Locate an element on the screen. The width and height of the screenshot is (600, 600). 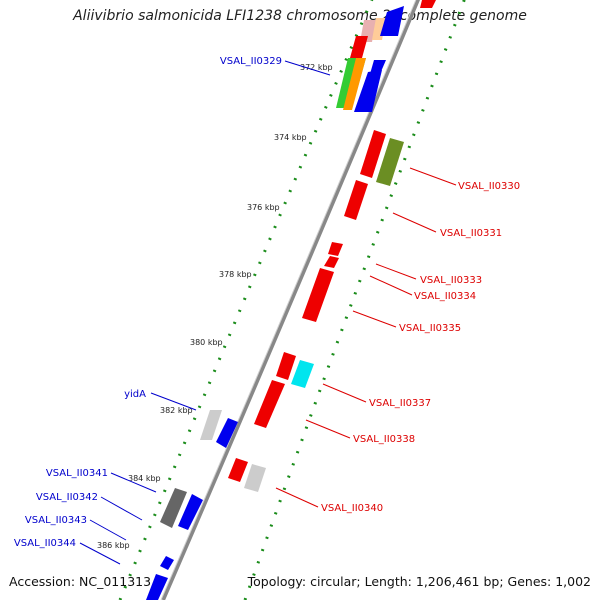
gene-label-vsal-ii0334: VSAL_II0334 is located at coordinates (445, 296).